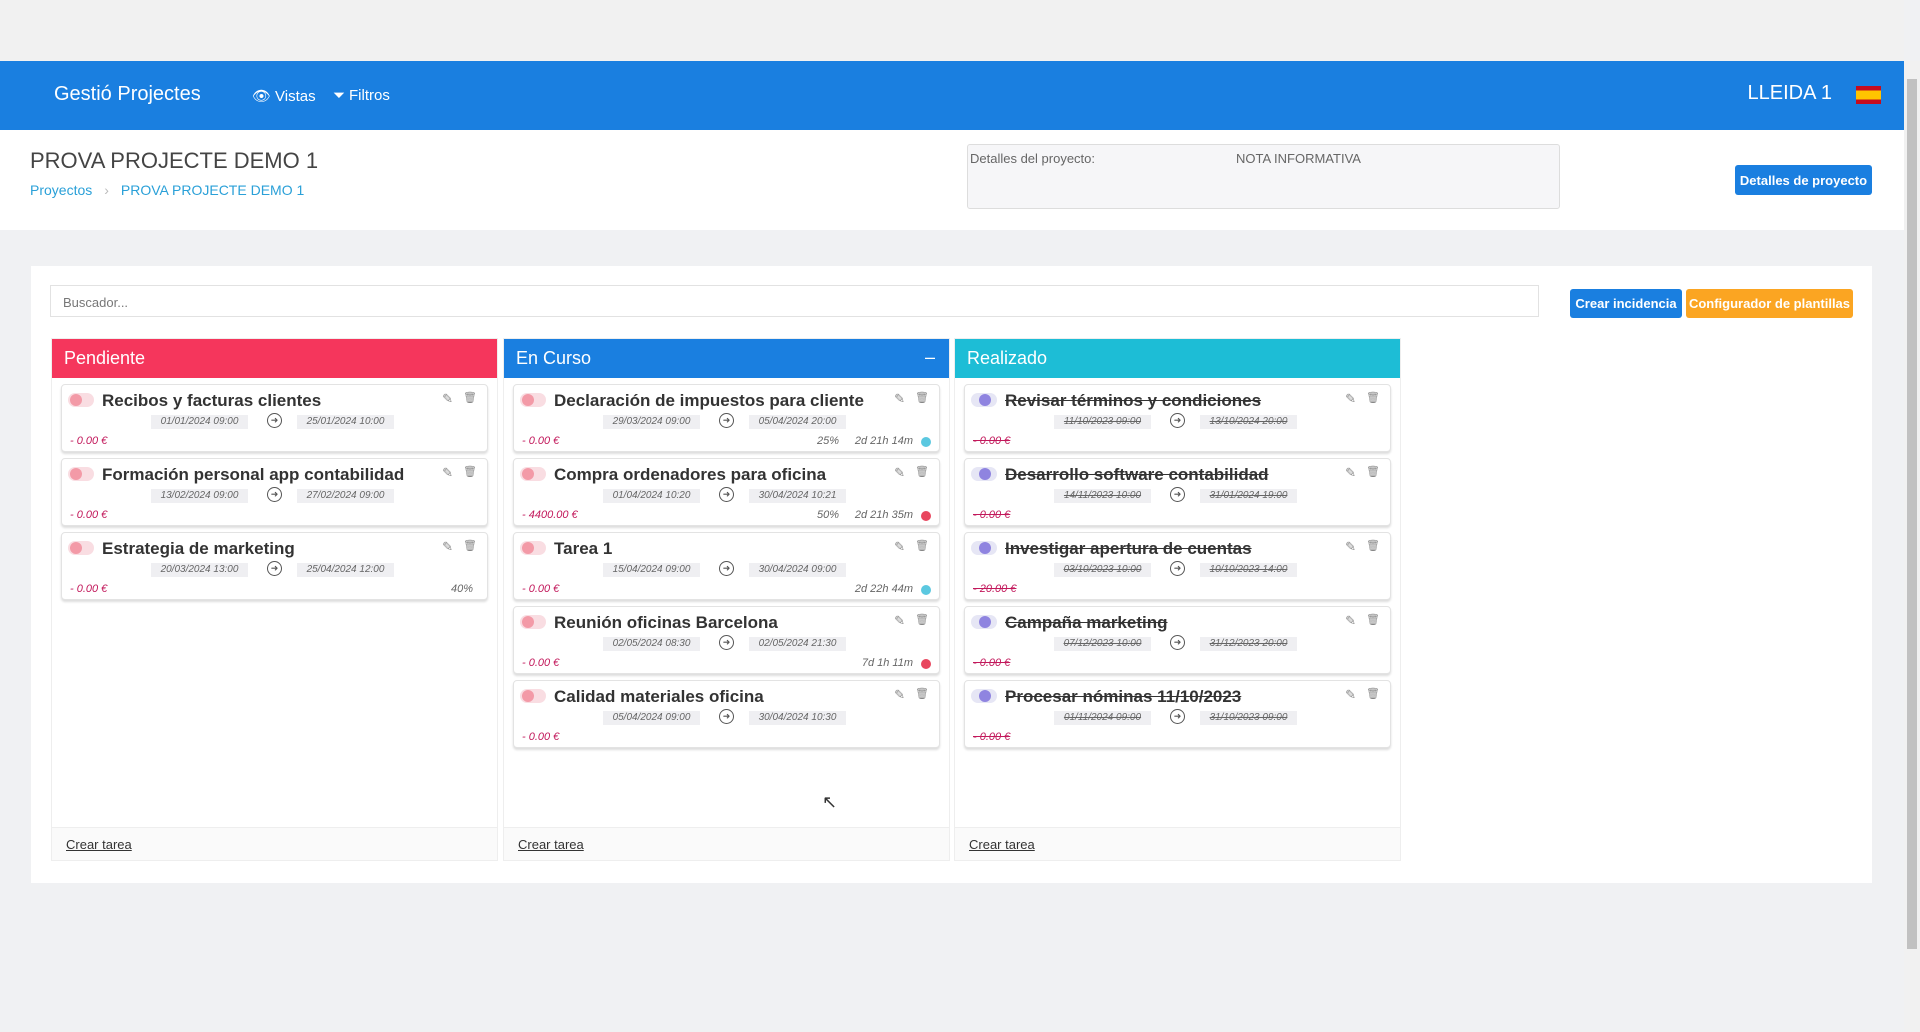 This screenshot has height=1032, width=1920. What do you see at coordinates (1248, 644) in the screenshot?
I see `end-date: 31/12/2023 20:00` at bounding box center [1248, 644].